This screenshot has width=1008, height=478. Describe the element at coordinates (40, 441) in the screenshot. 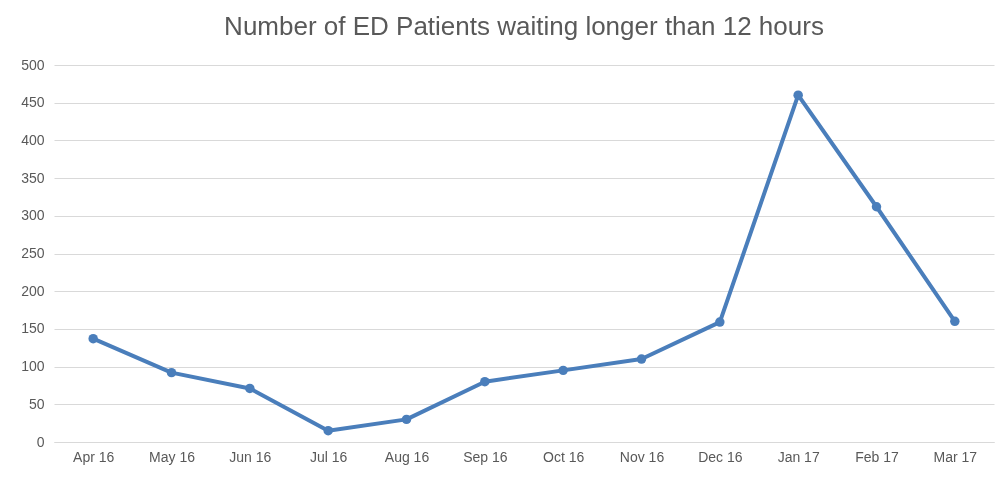

I see `y-tick-label: 0` at that location.